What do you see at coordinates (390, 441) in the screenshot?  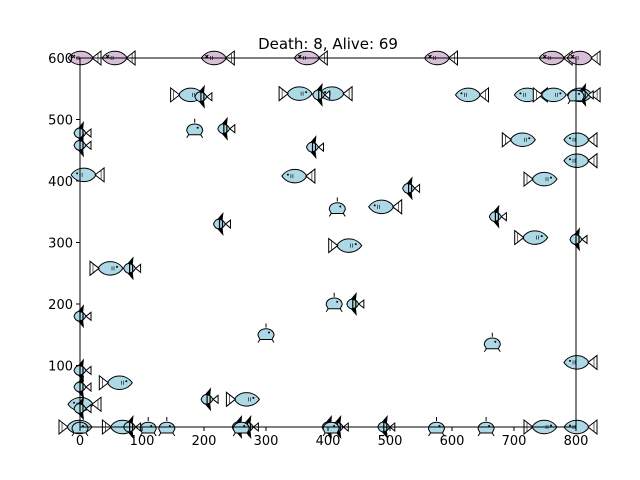 I see `x-tick-label: 500` at bounding box center [390, 441].